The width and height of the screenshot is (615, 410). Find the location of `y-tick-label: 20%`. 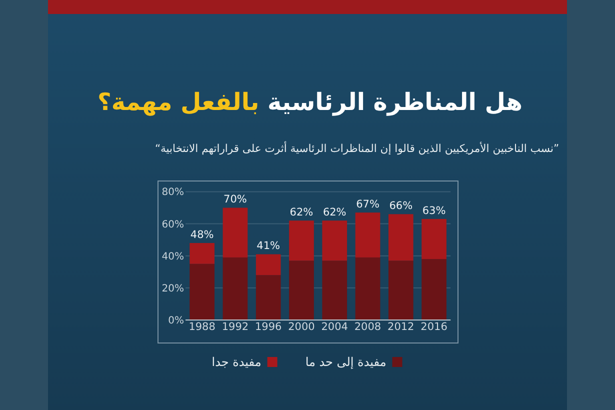

y-tick-label: 20% is located at coordinates (173, 288).